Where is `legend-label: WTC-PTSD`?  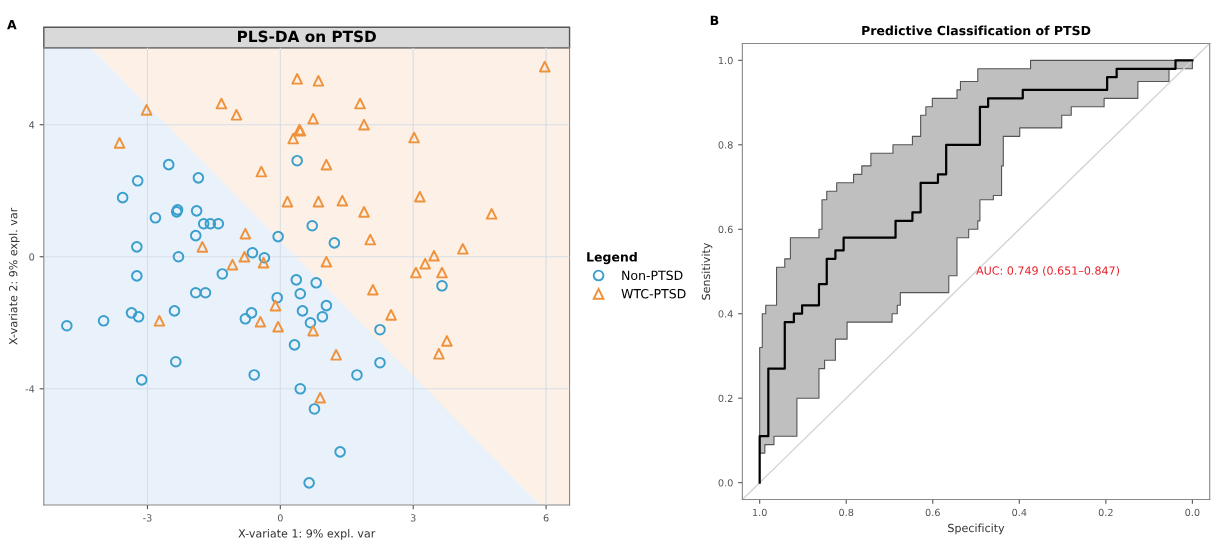 legend-label: WTC-PTSD is located at coordinates (653, 293).